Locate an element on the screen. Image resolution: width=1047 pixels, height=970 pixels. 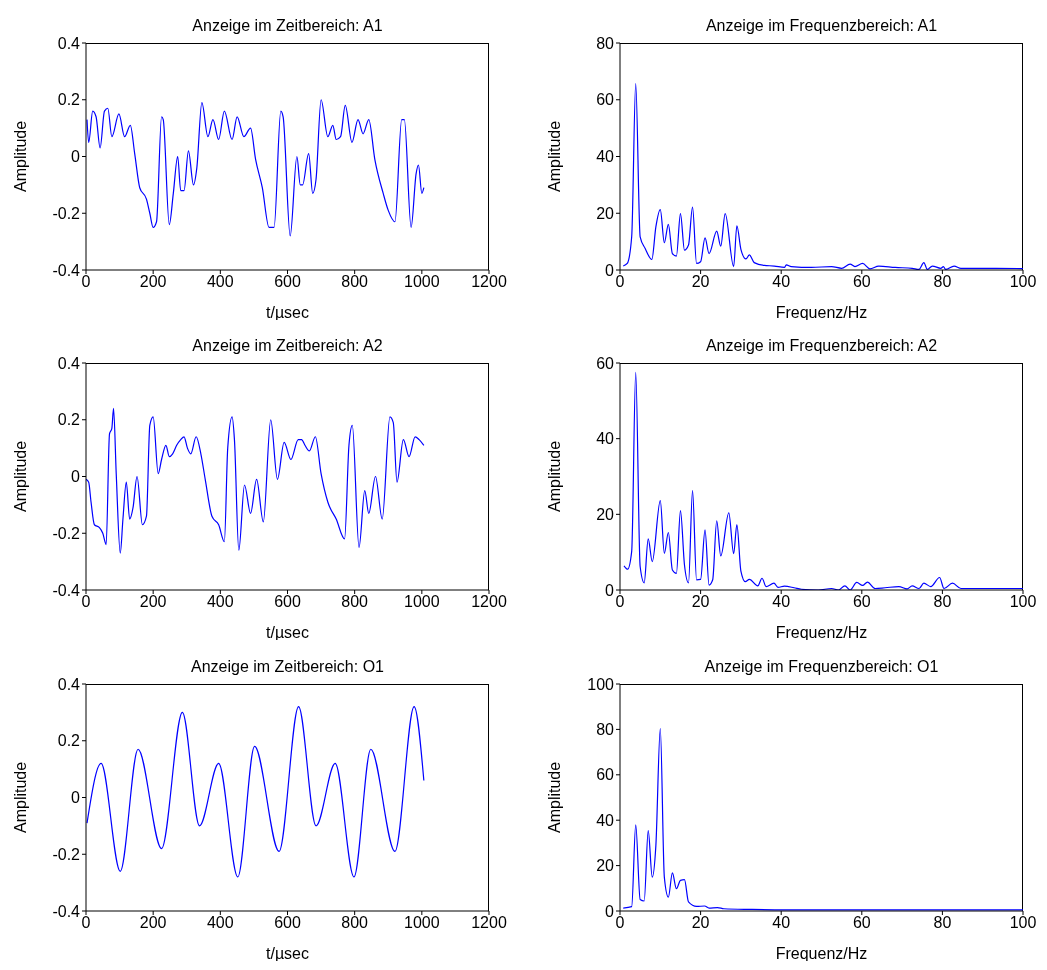
chart-title: Anzeige im Zeitbereich: O1 is located at coordinates (287, 667).